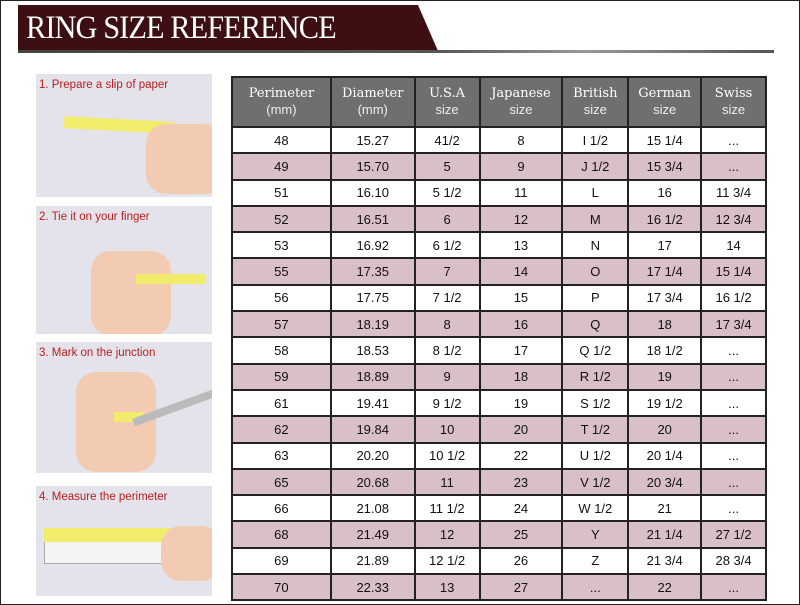 Image resolution: width=800 pixels, height=605 pixels. Describe the element at coordinates (665, 561) in the screenshot. I see `table-cell: 21 3/4` at that location.